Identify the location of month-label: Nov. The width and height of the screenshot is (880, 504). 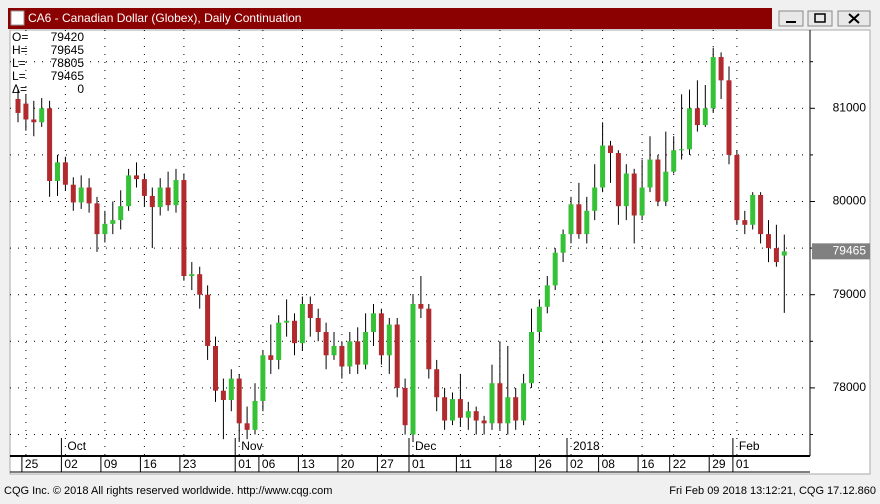
(251, 446).